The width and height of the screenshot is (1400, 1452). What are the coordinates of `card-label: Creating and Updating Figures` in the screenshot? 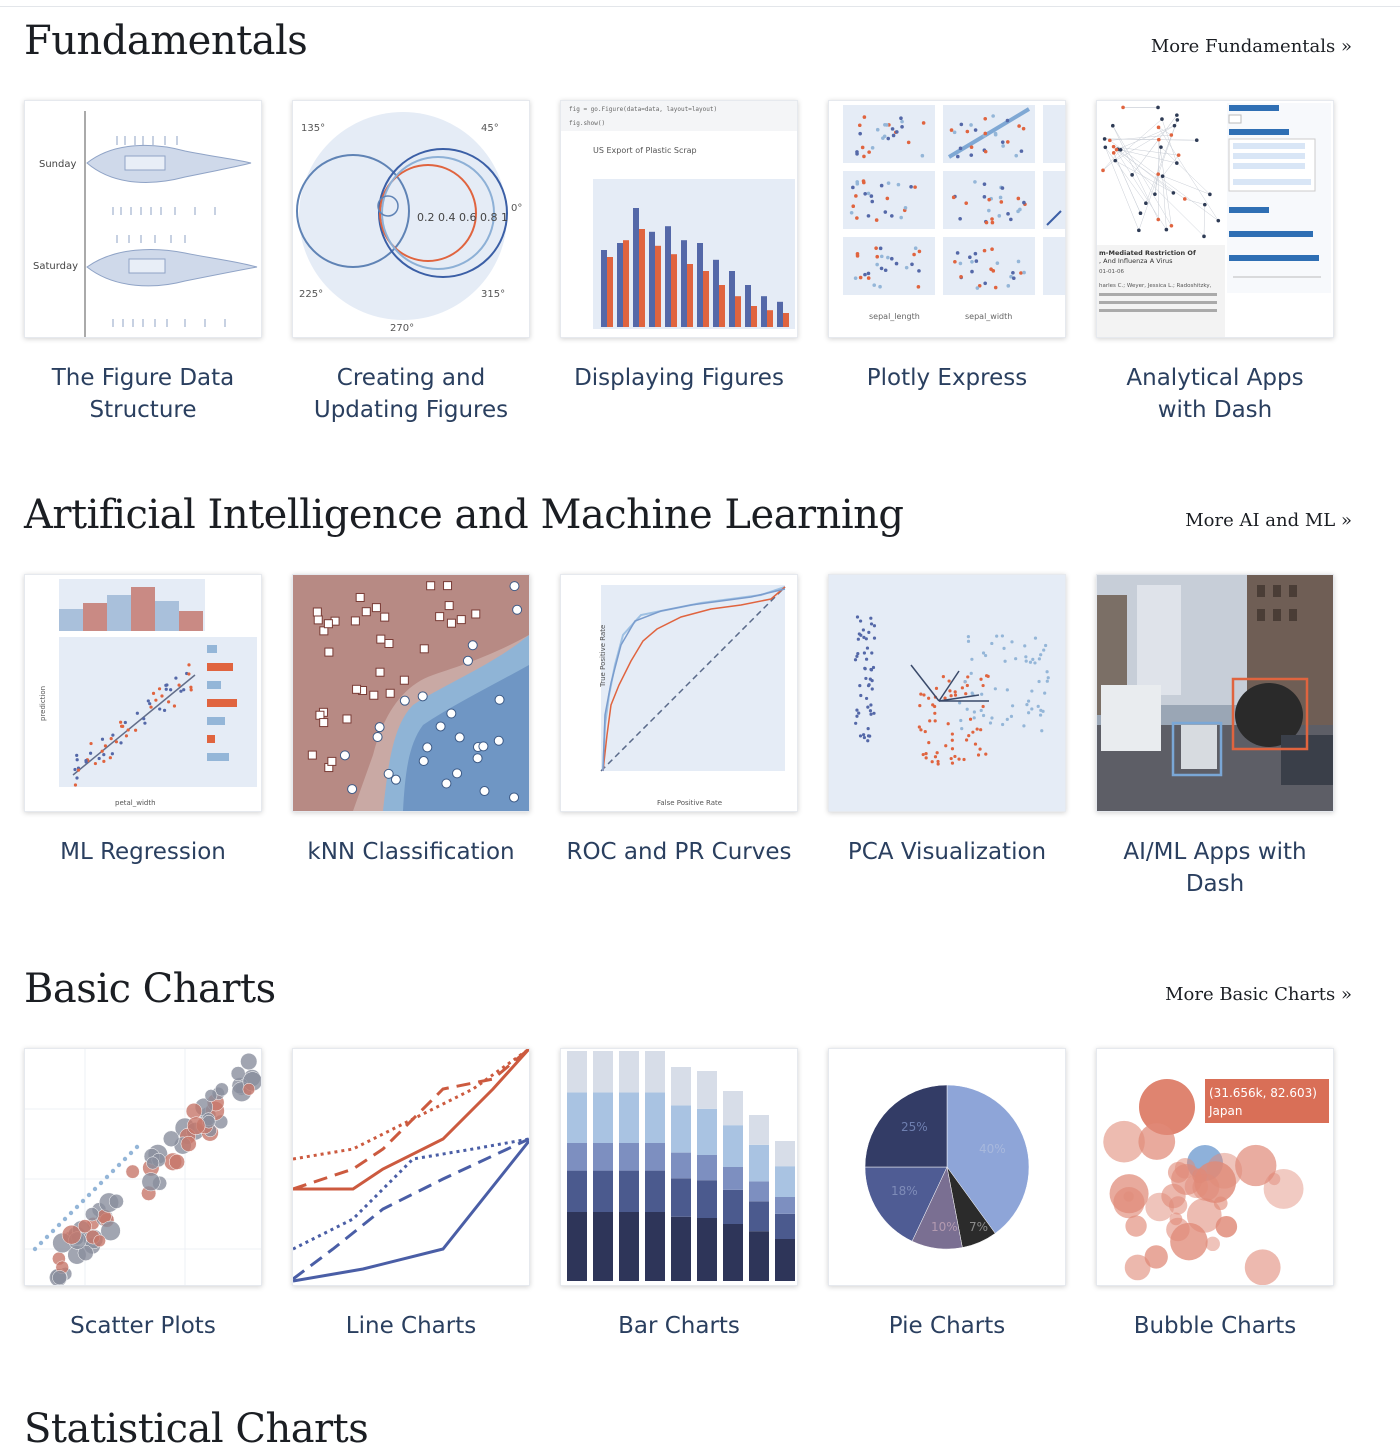 It's located at (411, 394).